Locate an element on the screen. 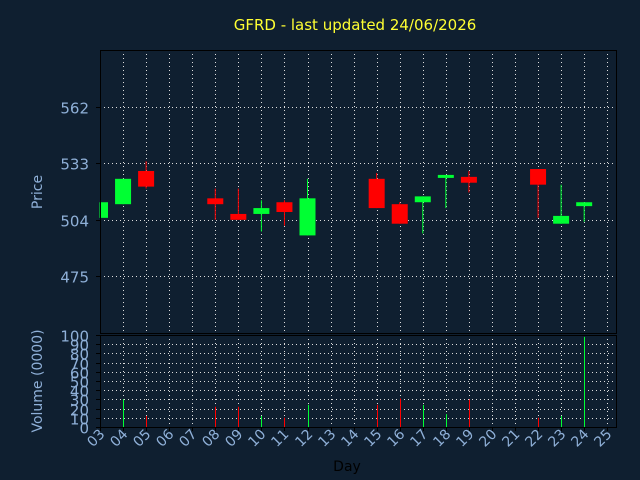 Image resolution: width=640 pixels, height=480 pixels. day-tick-label: 11 is located at coordinates (280, 439).